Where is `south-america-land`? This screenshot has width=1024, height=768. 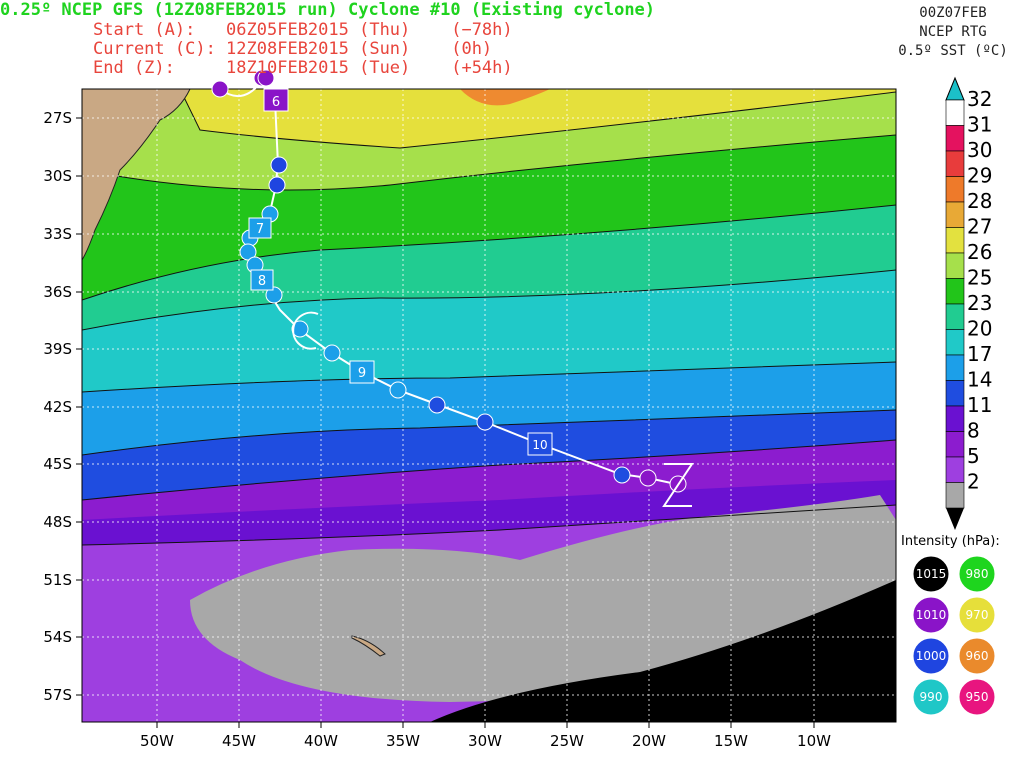 south-america-land is located at coordinates (136, 175).